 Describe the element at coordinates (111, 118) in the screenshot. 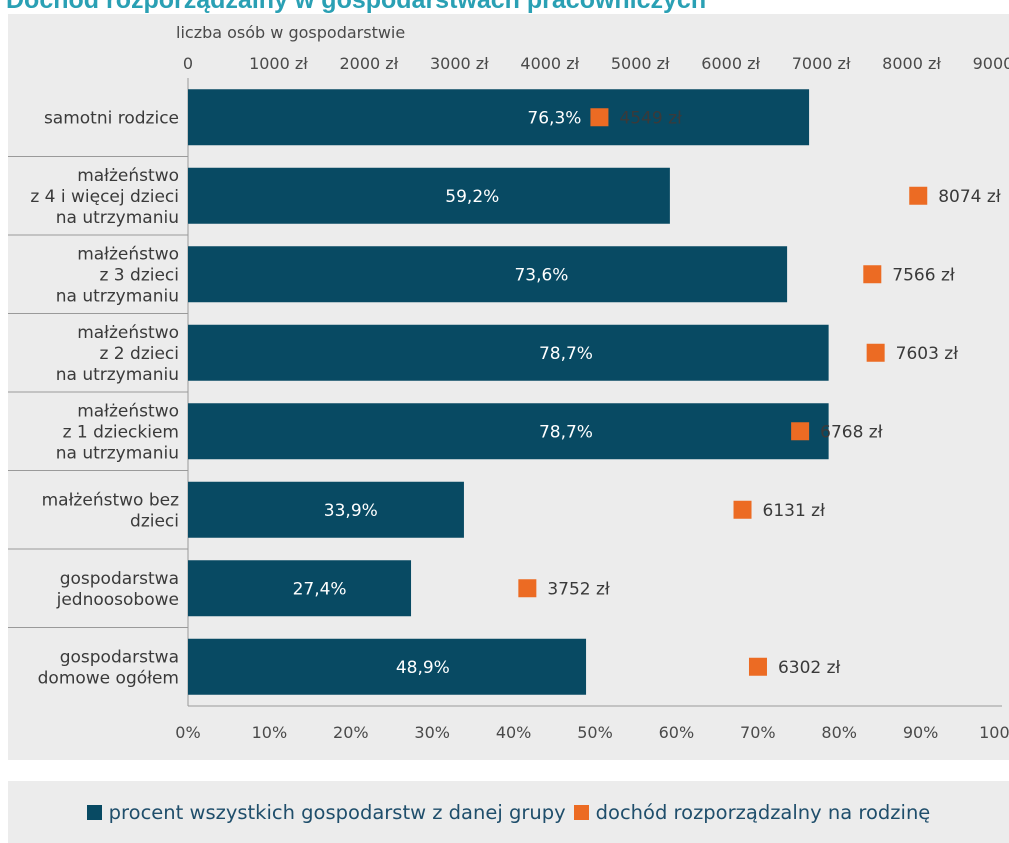

I see `category-label: samotni rodzice` at that location.